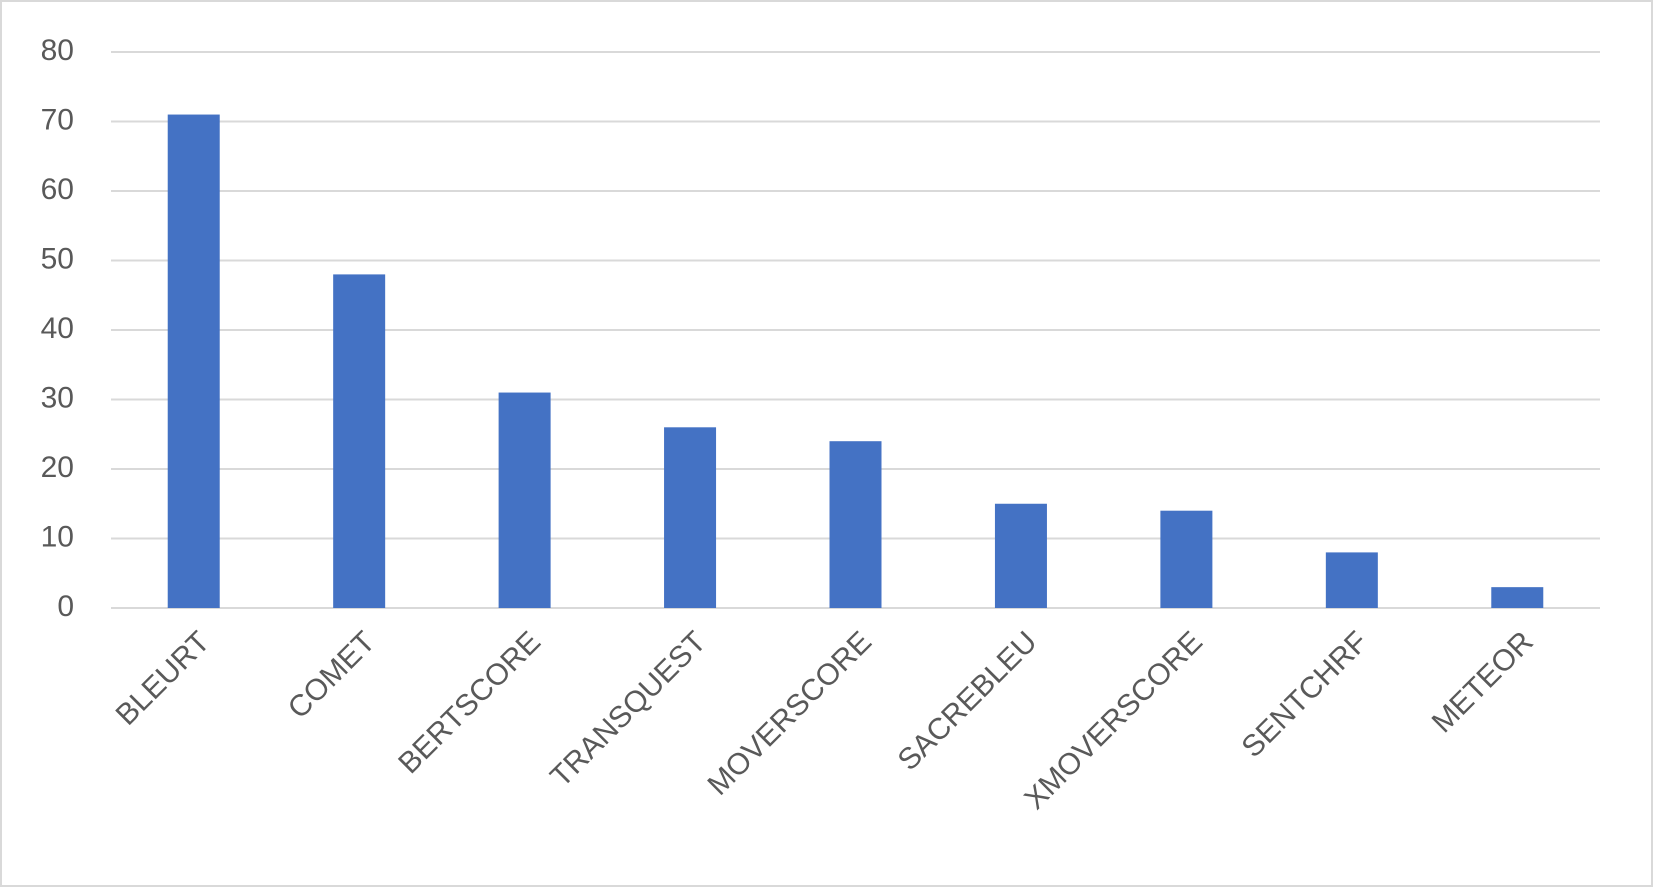 The image size is (1653, 887). Describe the element at coordinates (57, 50) in the screenshot. I see `y-tick-label: 80` at that location.